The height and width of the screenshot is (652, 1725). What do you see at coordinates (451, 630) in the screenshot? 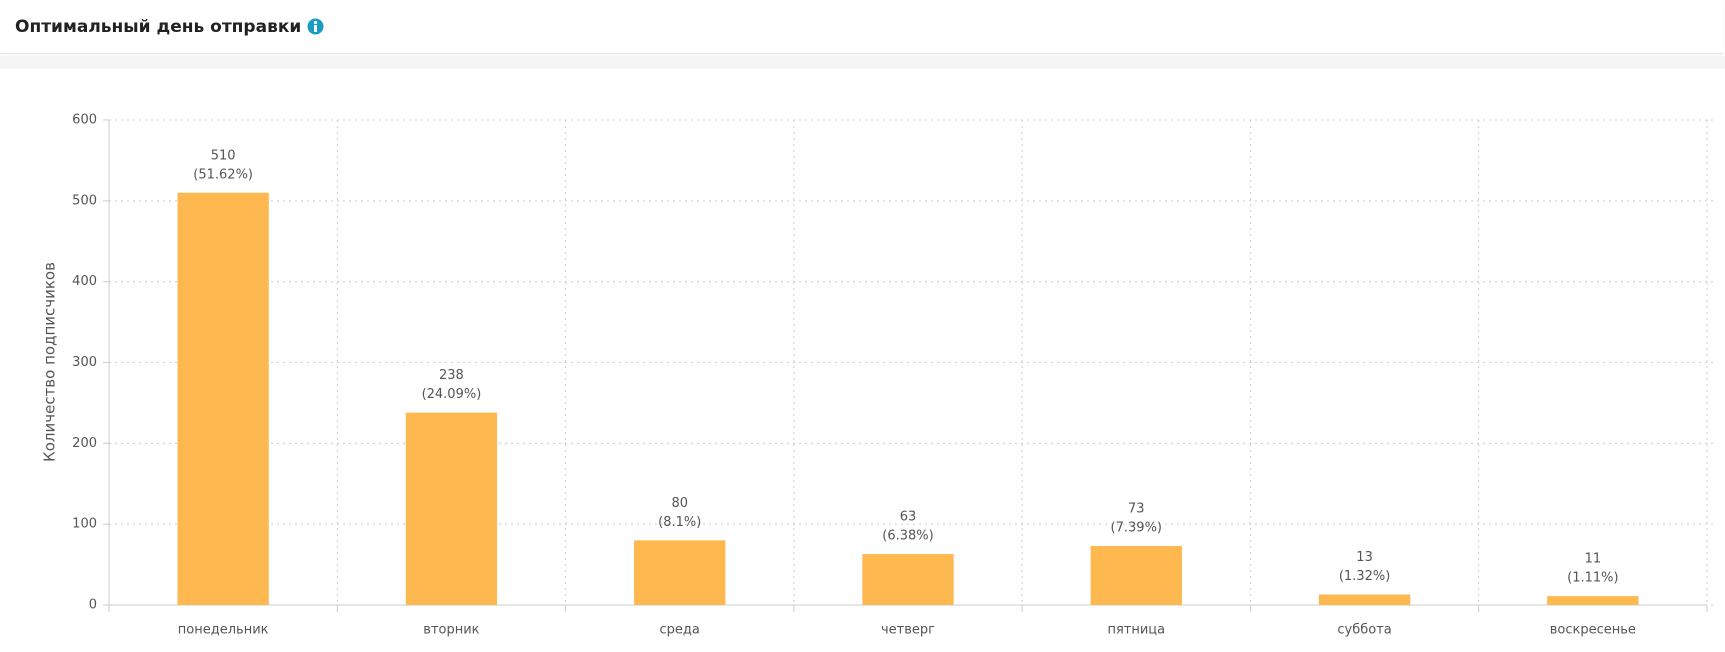
I see `x-tick-label: вторник` at bounding box center [451, 630].